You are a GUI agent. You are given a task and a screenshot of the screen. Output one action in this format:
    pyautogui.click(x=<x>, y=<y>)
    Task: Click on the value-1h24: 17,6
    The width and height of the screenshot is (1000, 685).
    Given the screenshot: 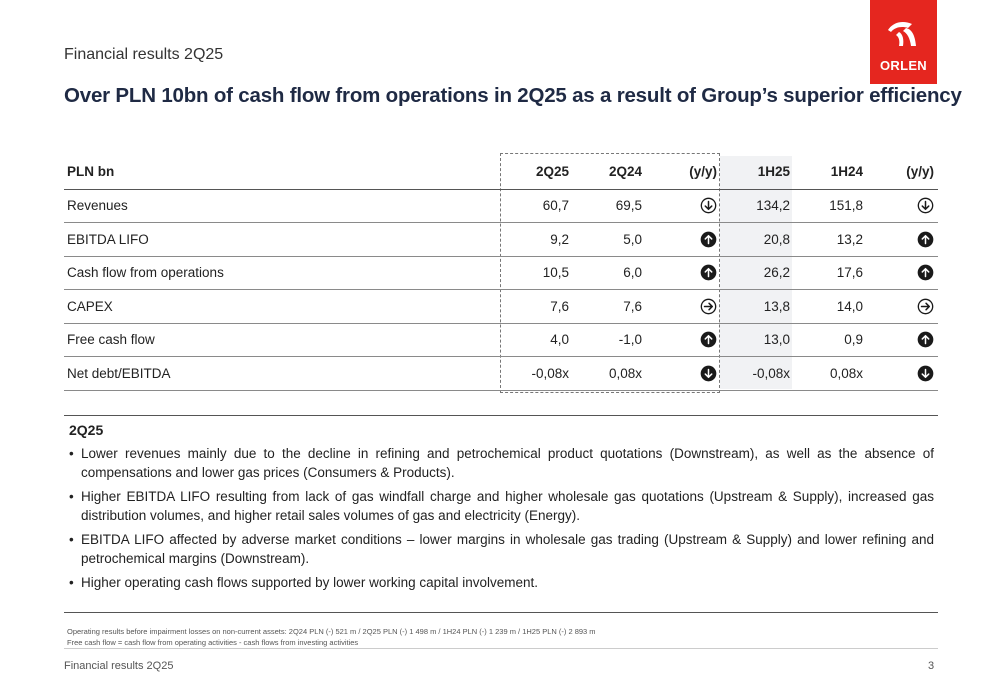 What is the action you would take?
    pyautogui.click(x=830, y=273)
    